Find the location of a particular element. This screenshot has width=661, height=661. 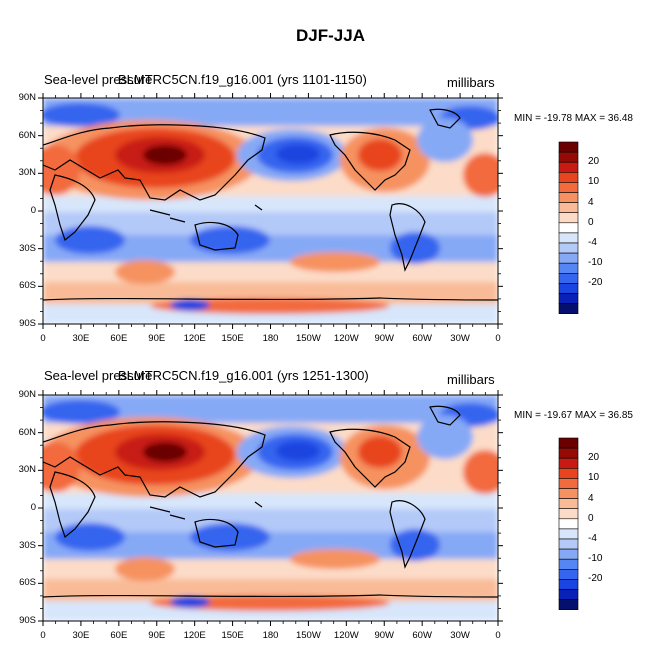

panel-2-x-tick-label: 60E is located at coordinates (119, 635).